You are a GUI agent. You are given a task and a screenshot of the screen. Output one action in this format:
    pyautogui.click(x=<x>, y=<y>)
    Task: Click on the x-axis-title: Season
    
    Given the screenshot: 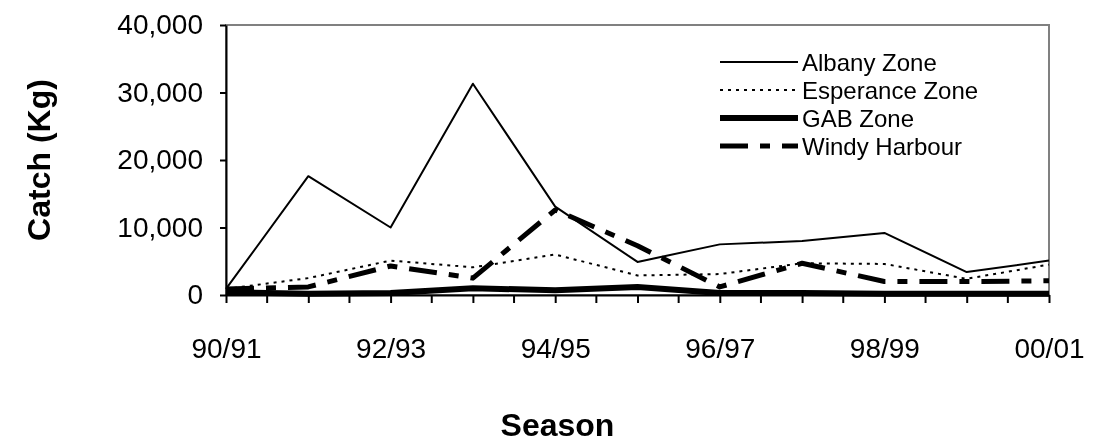 What is the action you would take?
    pyautogui.click(x=557, y=425)
    